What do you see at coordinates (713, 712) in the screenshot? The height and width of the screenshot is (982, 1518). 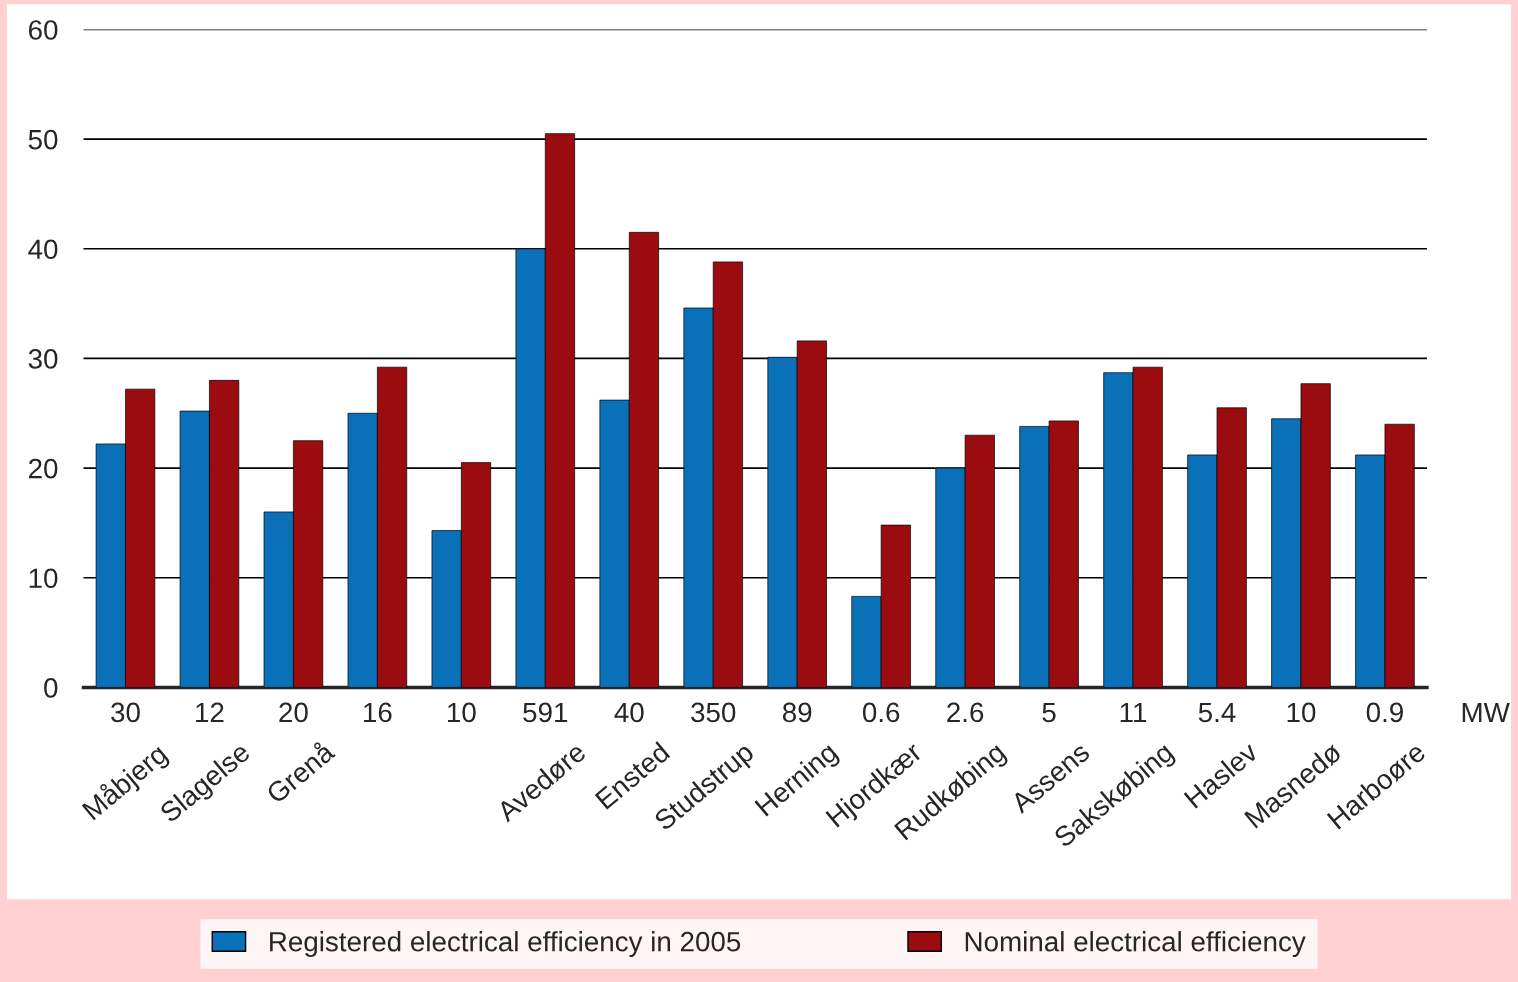 I see `text: 350` at bounding box center [713, 712].